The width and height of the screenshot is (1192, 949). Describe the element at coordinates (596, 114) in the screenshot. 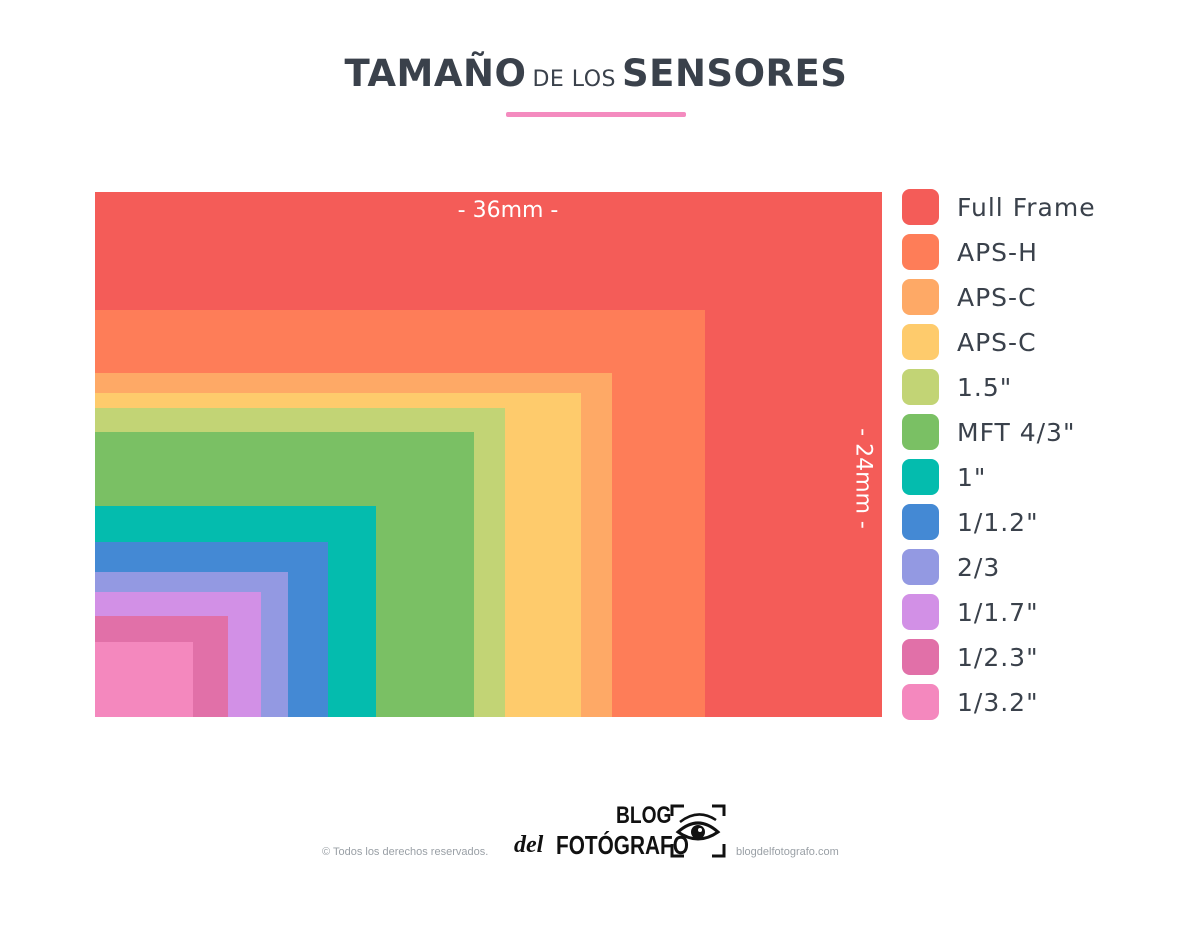

I see `title-underline` at that location.